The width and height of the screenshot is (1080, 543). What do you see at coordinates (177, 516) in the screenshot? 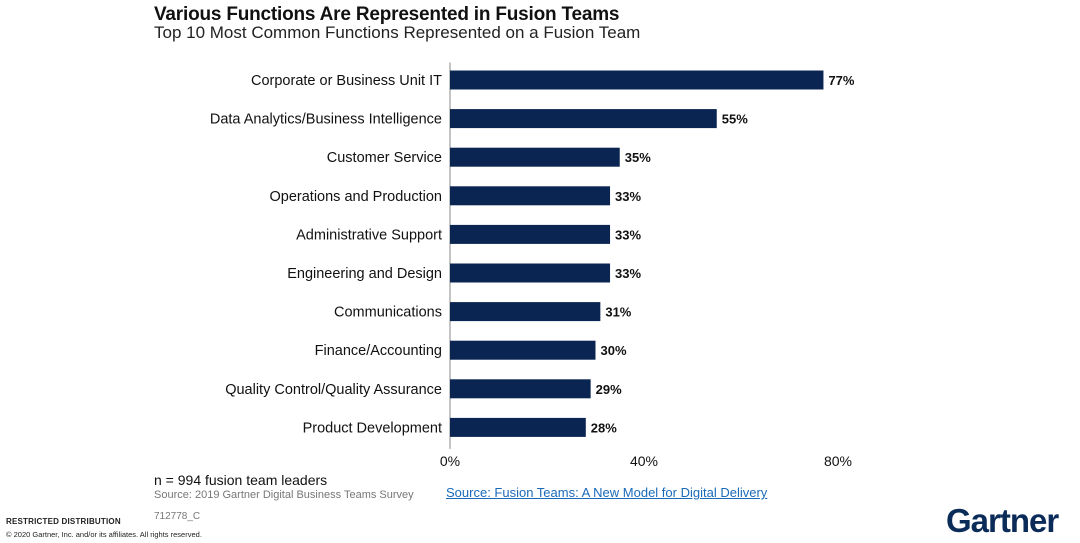
I see `document-id: 712778_C` at bounding box center [177, 516].